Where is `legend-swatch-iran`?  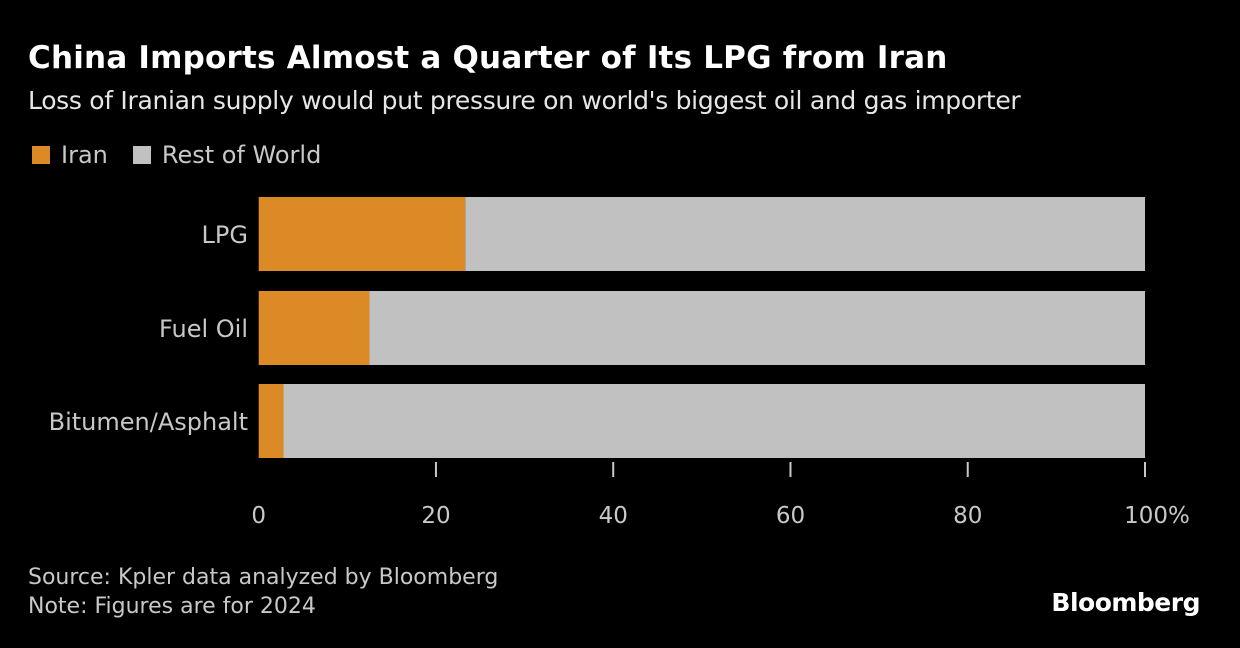
legend-swatch-iran is located at coordinates (41, 155).